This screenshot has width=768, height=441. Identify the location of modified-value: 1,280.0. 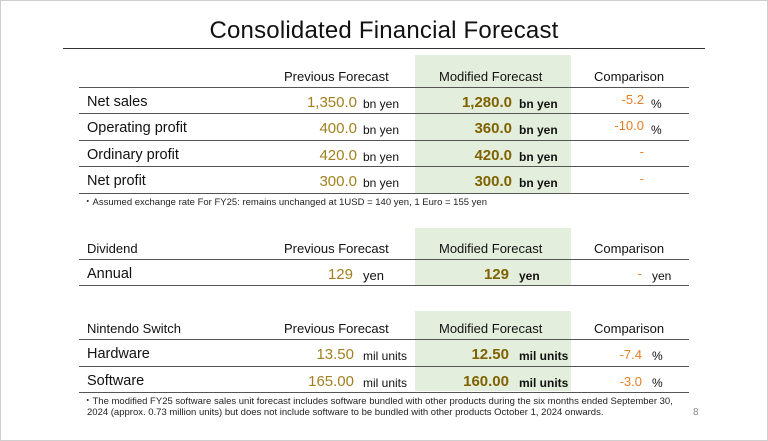
(486, 102).